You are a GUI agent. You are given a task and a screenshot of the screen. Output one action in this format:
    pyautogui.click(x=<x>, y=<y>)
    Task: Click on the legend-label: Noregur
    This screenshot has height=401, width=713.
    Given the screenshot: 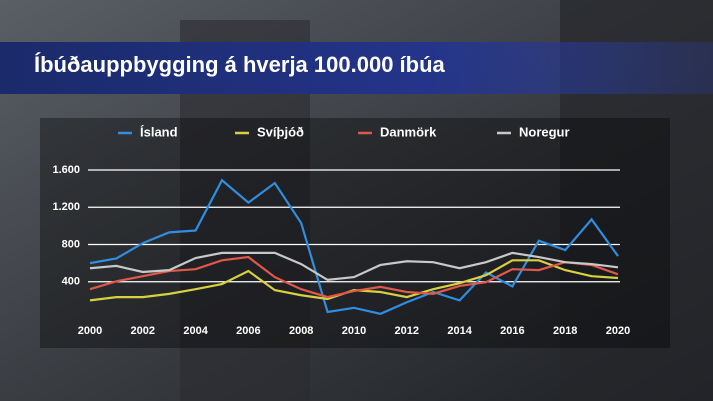 What is the action you would take?
    pyautogui.click(x=544, y=131)
    